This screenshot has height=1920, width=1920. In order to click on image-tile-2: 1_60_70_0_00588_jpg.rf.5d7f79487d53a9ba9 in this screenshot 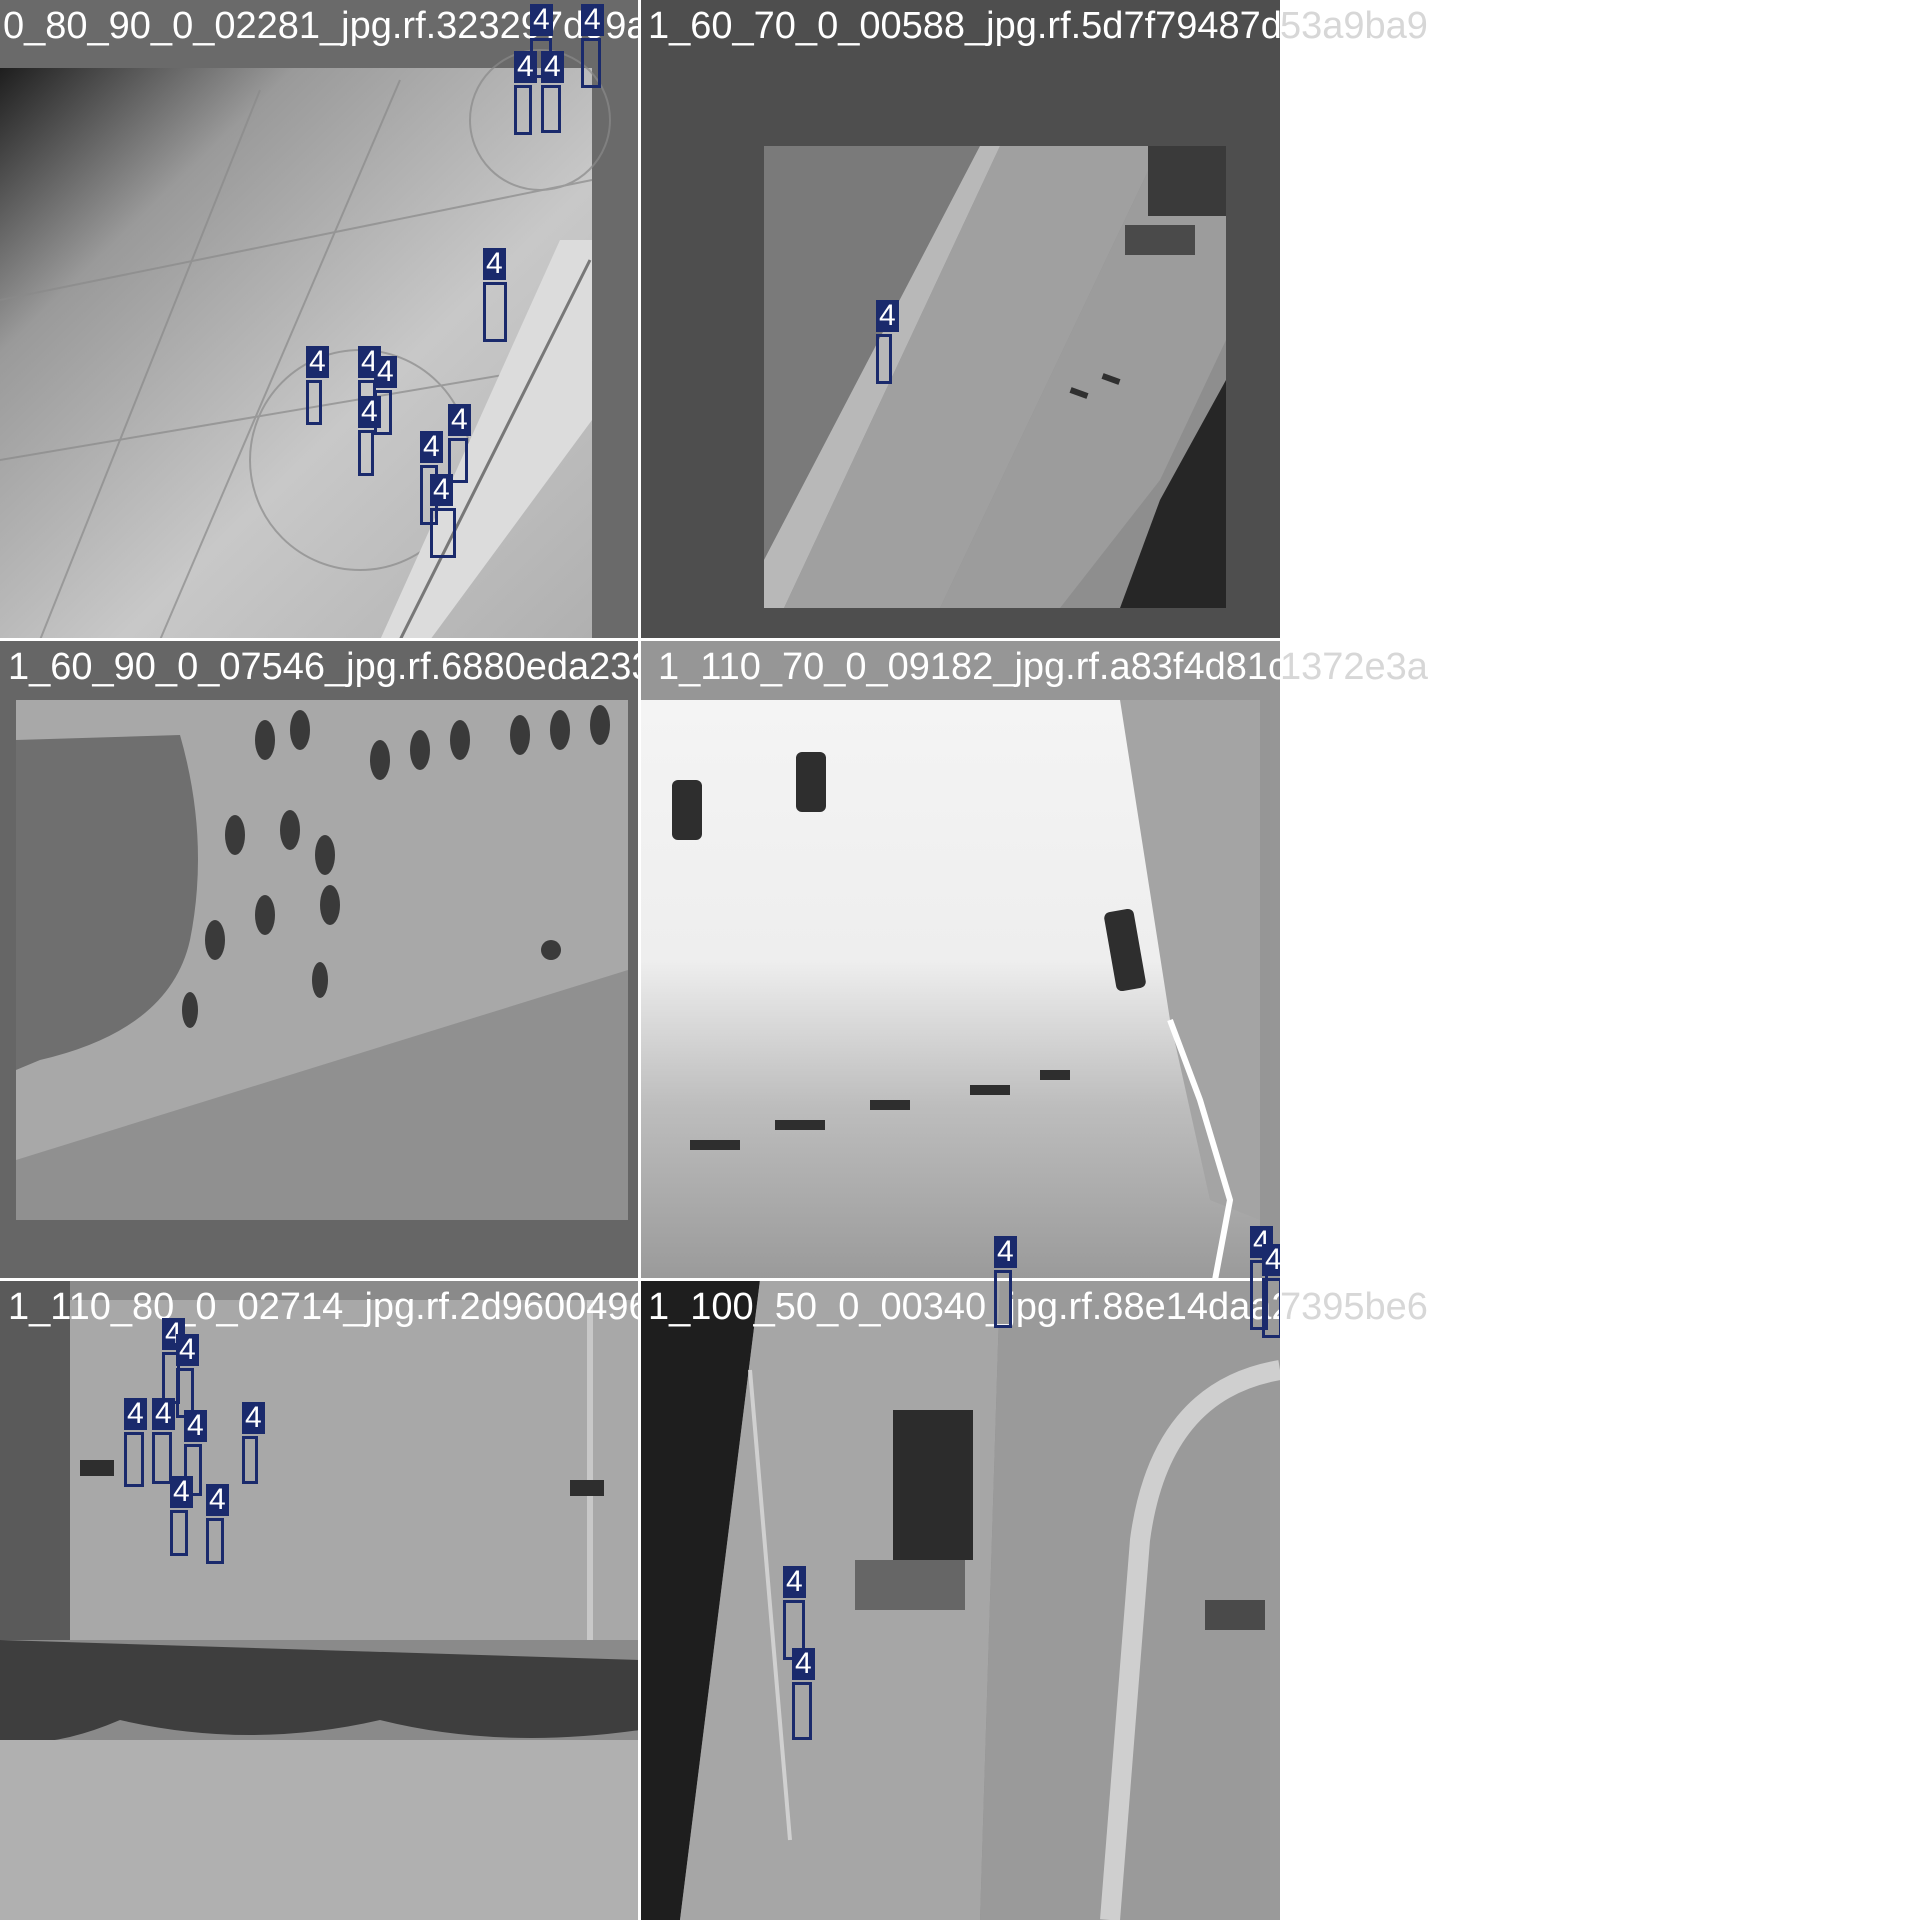, I will do `click(960, 320)`.